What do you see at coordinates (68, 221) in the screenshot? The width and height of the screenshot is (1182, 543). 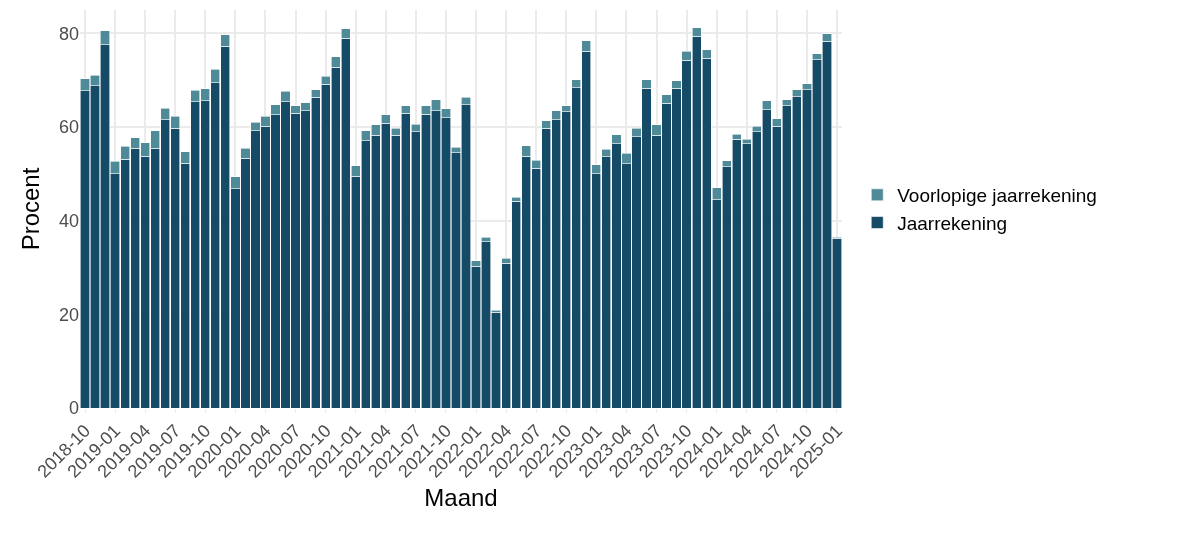 I see `y-tick-label: 40` at bounding box center [68, 221].